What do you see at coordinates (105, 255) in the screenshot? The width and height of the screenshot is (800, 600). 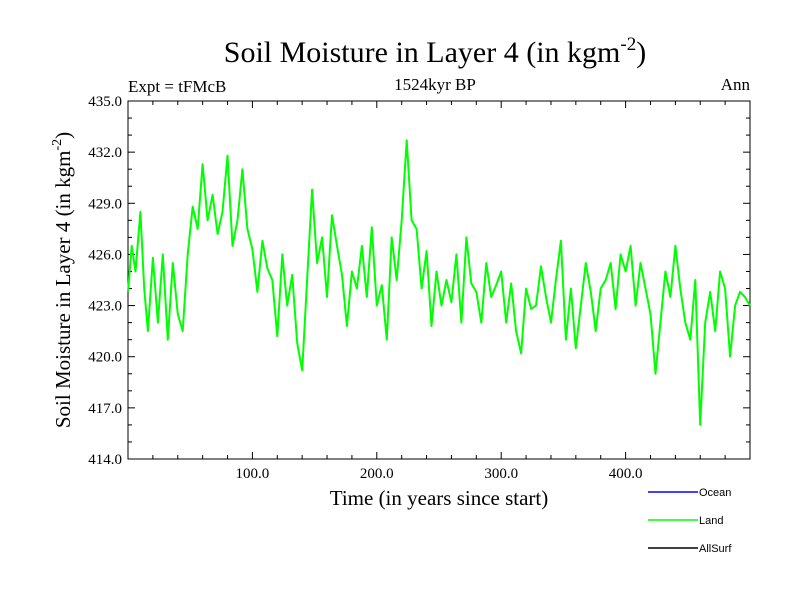 I see `y-tick-label: 426.0` at bounding box center [105, 255].